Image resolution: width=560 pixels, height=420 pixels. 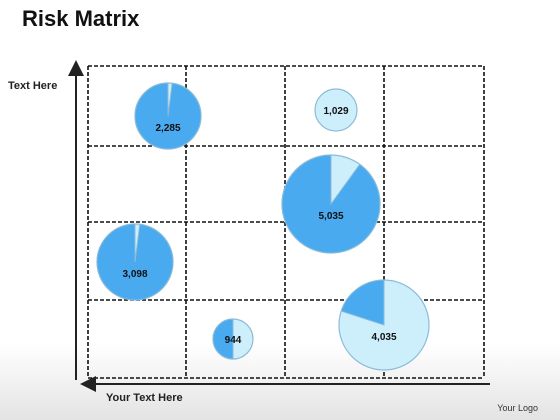 I want to click on bubble-4: 944, so click(x=233, y=339).